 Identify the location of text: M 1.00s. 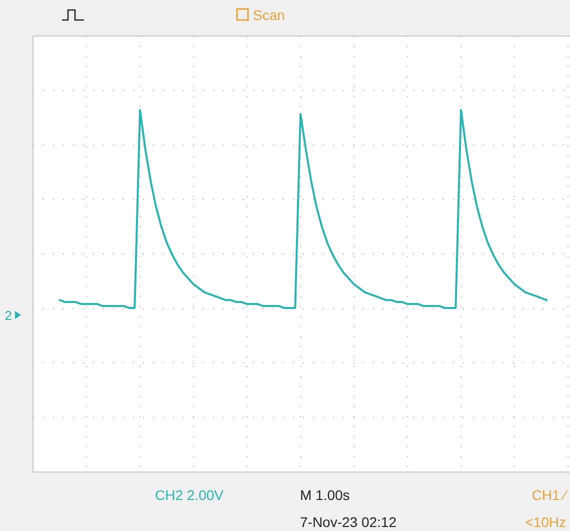
(325, 495).